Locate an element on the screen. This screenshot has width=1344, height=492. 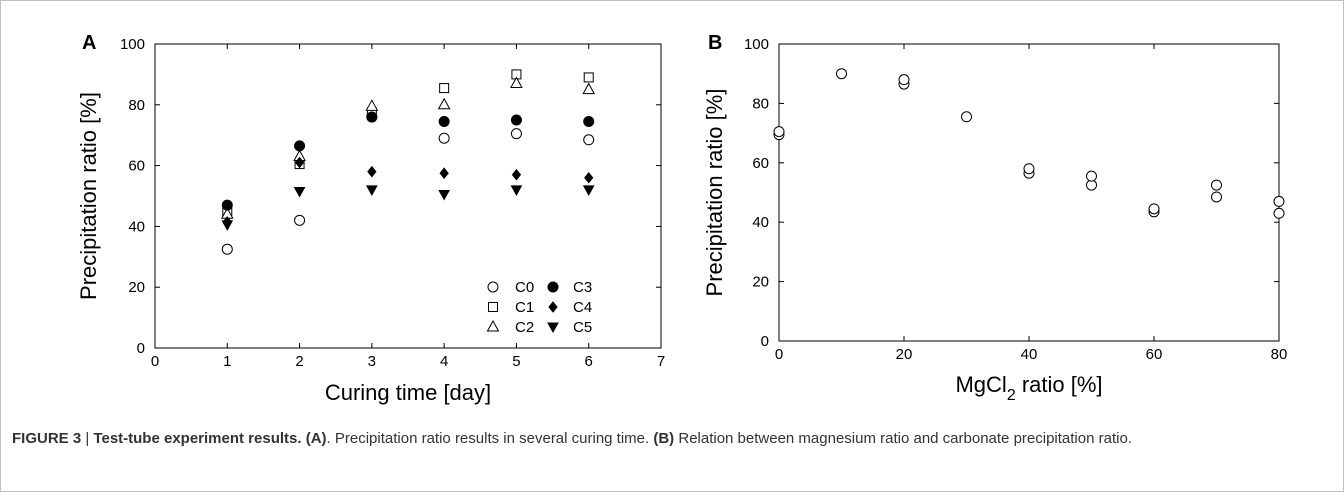
legend-label: C0 is located at coordinates (524, 287).